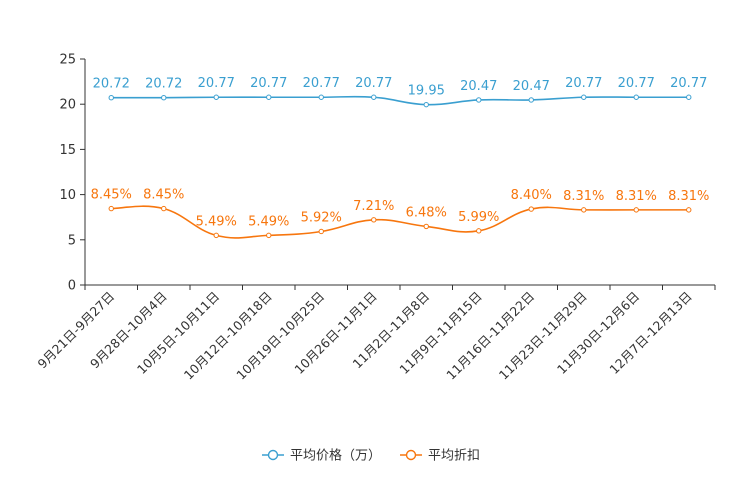 Image resolution: width=744 pixels, height=496 pixels. I want to click on legend-item-1: 平均折扣, so click(440, 456).